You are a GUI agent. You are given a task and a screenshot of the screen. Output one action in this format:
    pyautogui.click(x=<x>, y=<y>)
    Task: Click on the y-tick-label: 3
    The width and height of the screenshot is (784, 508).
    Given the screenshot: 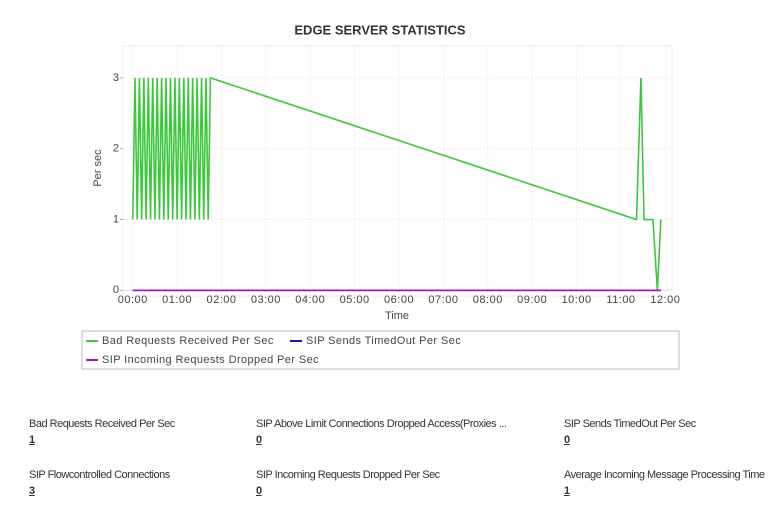 What is the action you would take?
    pyautogui.click(x=116, y=78)
    